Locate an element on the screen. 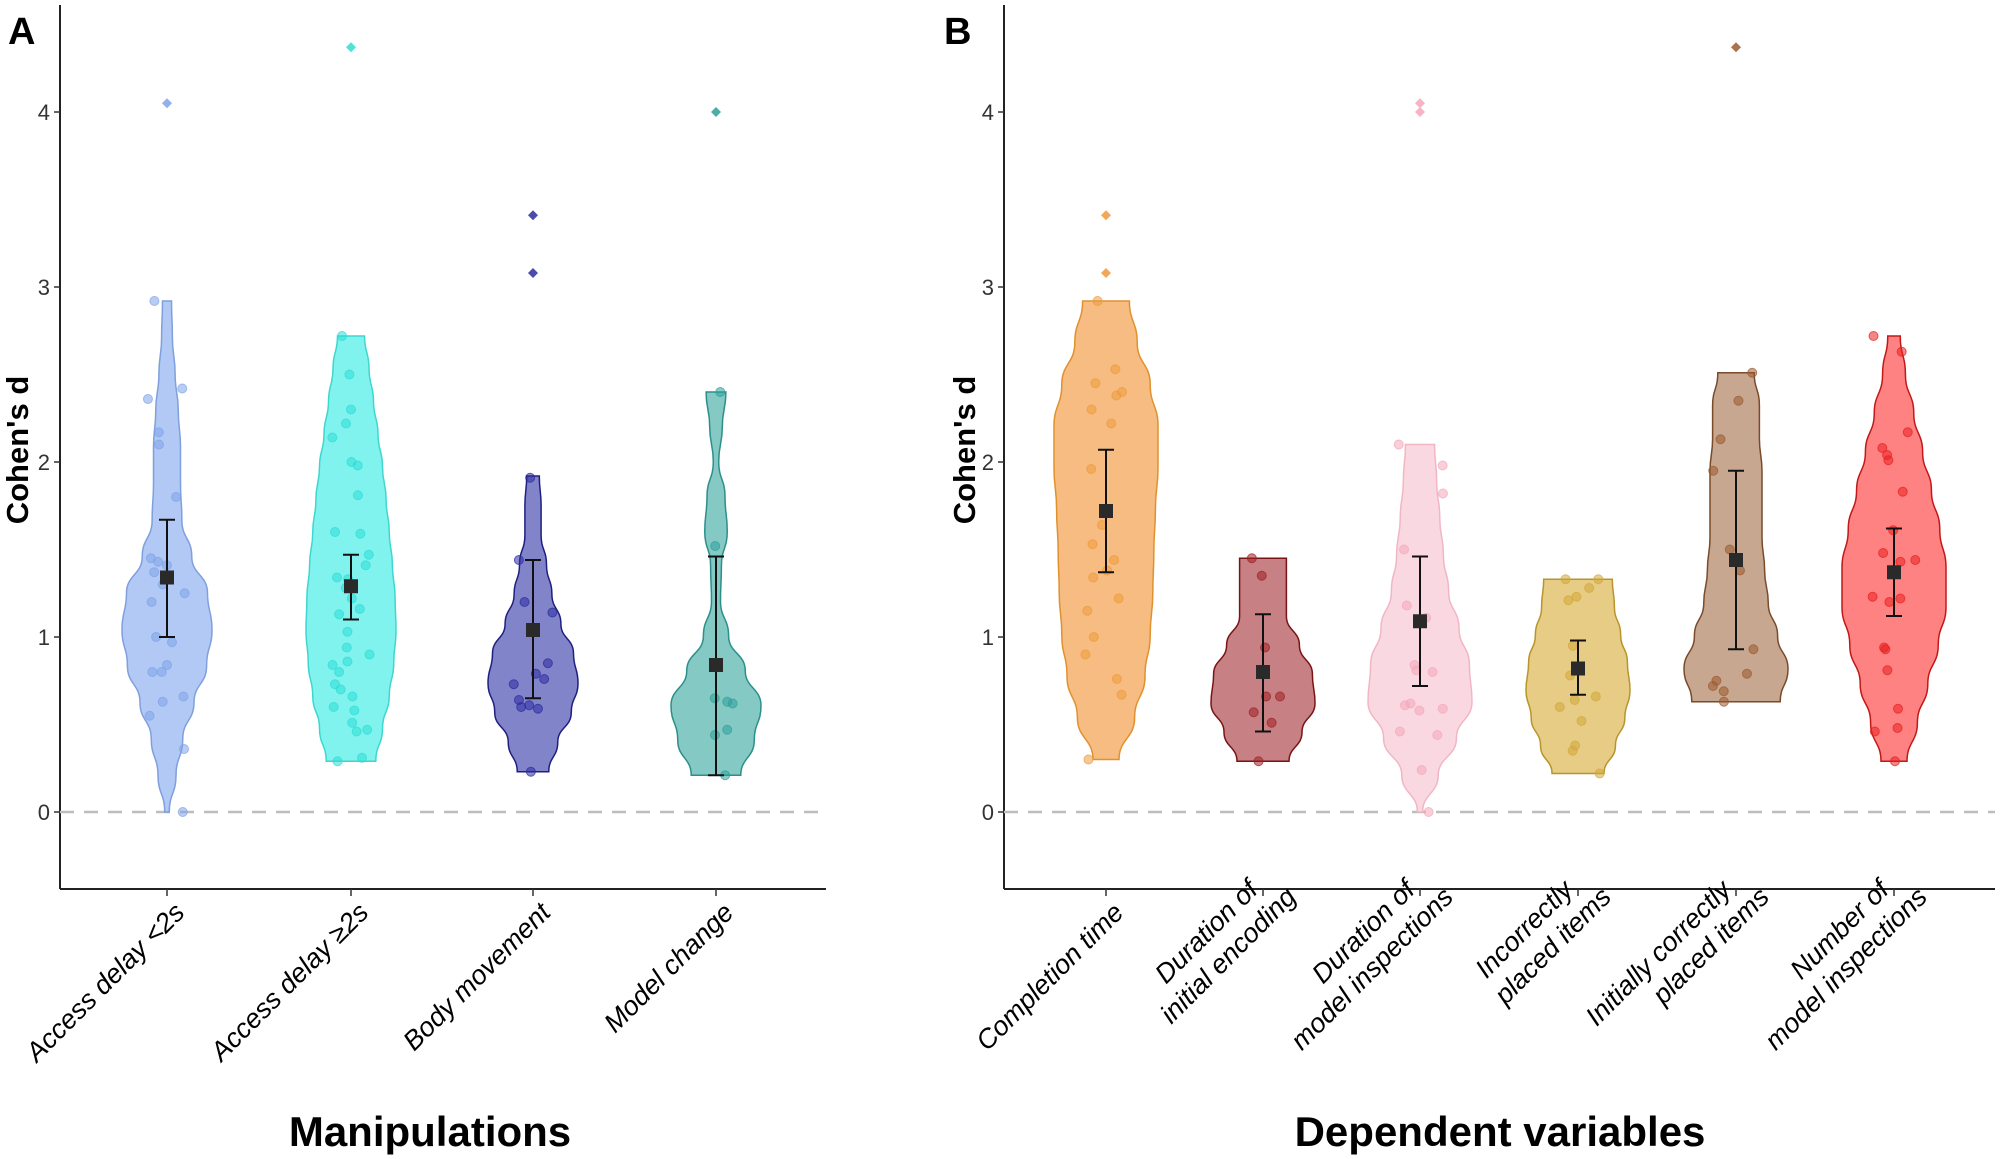  violin-group: Access delay <2s is located at coordinates (116, 583).